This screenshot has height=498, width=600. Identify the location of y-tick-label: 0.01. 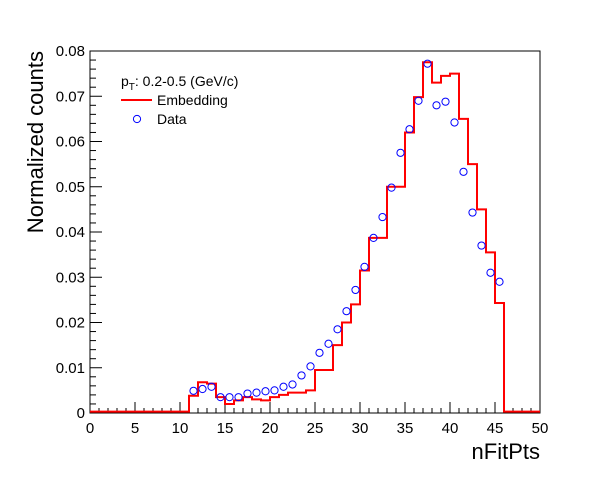
(70, 368).